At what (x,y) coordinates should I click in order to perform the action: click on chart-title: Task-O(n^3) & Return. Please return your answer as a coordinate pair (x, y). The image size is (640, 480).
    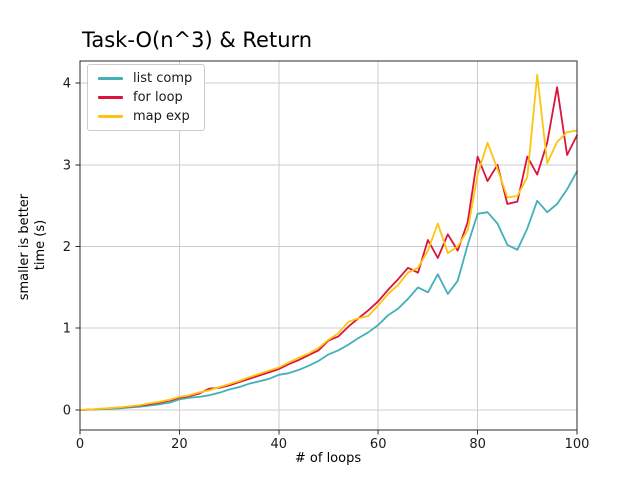
    Looking at the image, I should click on (196, 40).